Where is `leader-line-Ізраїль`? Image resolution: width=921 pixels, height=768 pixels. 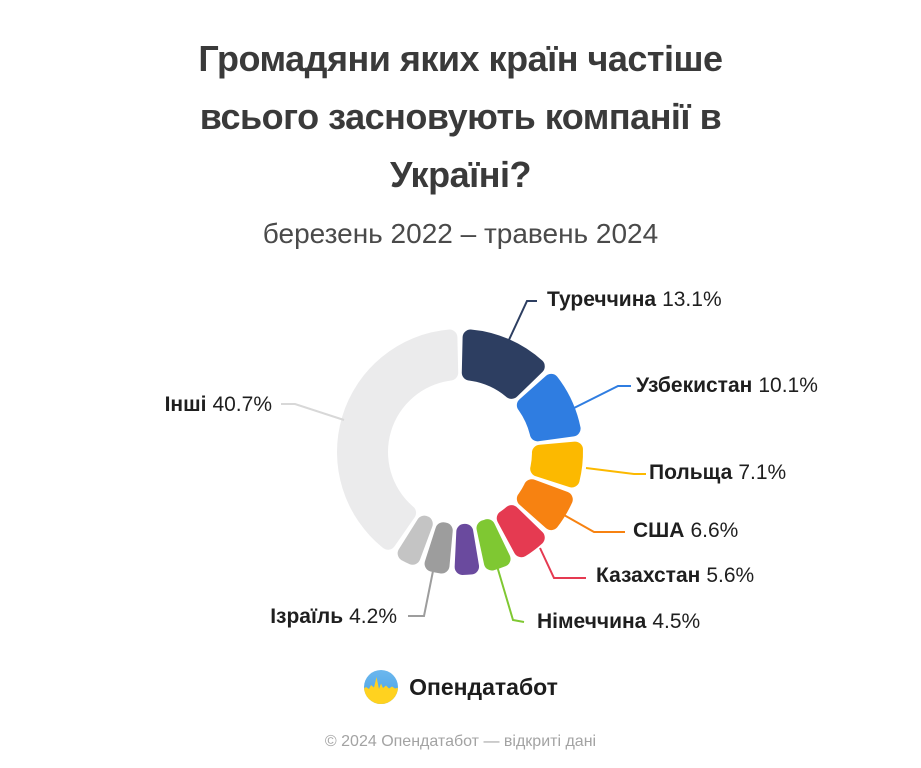
leader-line-Ізраїль is located at coordinates (421, 593).